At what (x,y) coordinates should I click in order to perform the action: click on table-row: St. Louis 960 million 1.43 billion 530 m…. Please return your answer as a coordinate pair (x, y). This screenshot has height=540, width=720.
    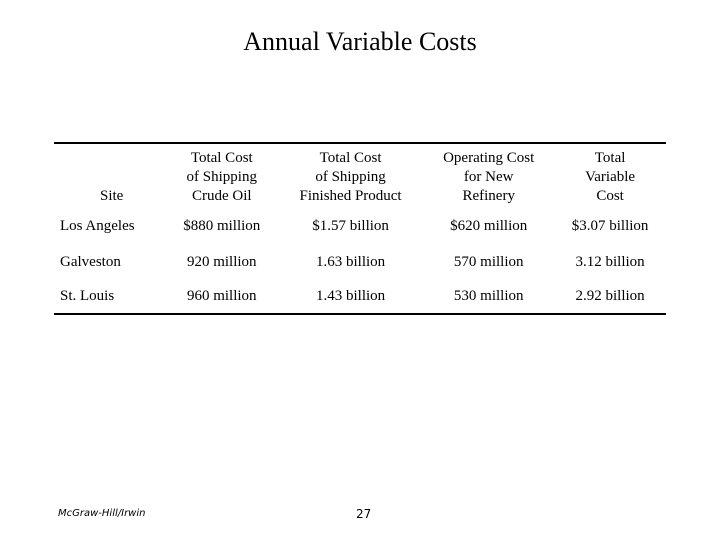
    Looking at the image, I should click on (360, 297).